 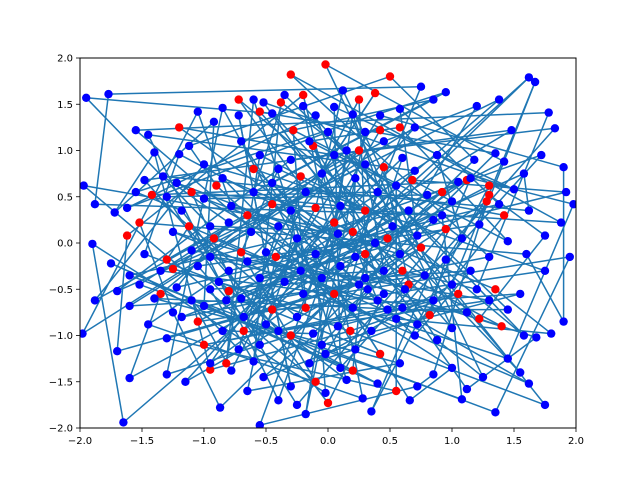 I want to click on x-axis-ticks: −2.0 −1.5 −1.0 −0.5 0.0 0.5 1.0 1.5 2.0, so click(x=326, y=437).